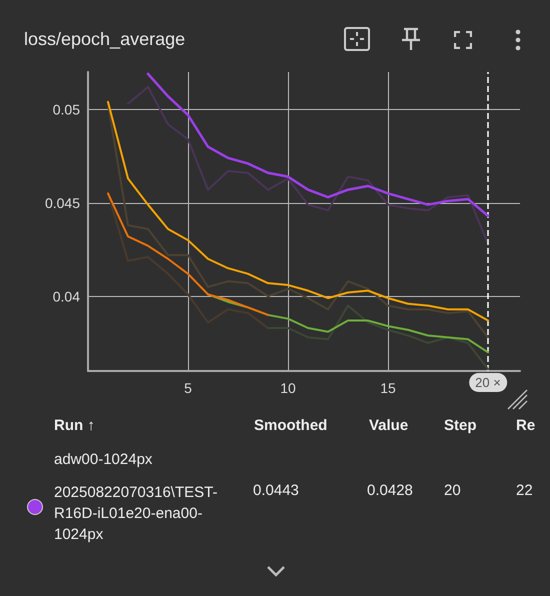 This screenshot has width=550, height=596. I want to click on text: Value, so click(388, 425).